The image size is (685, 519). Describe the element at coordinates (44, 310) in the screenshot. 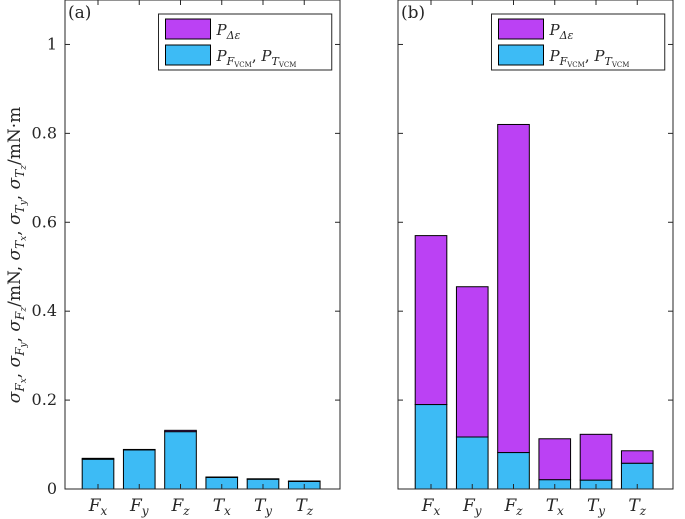

I see `ytick-label: 0.4` at that location.